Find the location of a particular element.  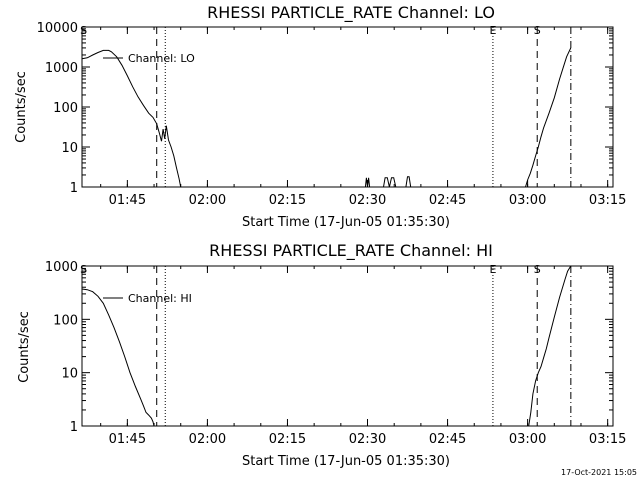

hi-y-tick-label: 100 is located at coordinates (65, 320).